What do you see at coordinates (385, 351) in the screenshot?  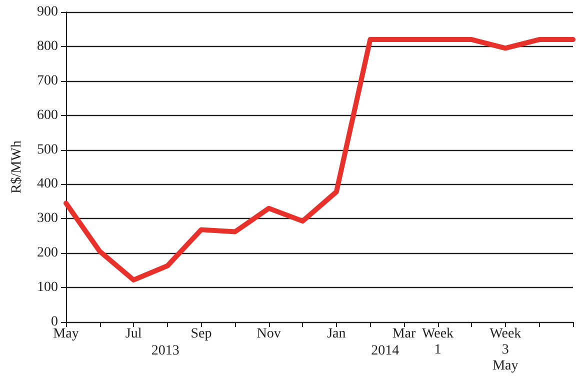 I see `text: 2014` at bounding box center [385, 351].